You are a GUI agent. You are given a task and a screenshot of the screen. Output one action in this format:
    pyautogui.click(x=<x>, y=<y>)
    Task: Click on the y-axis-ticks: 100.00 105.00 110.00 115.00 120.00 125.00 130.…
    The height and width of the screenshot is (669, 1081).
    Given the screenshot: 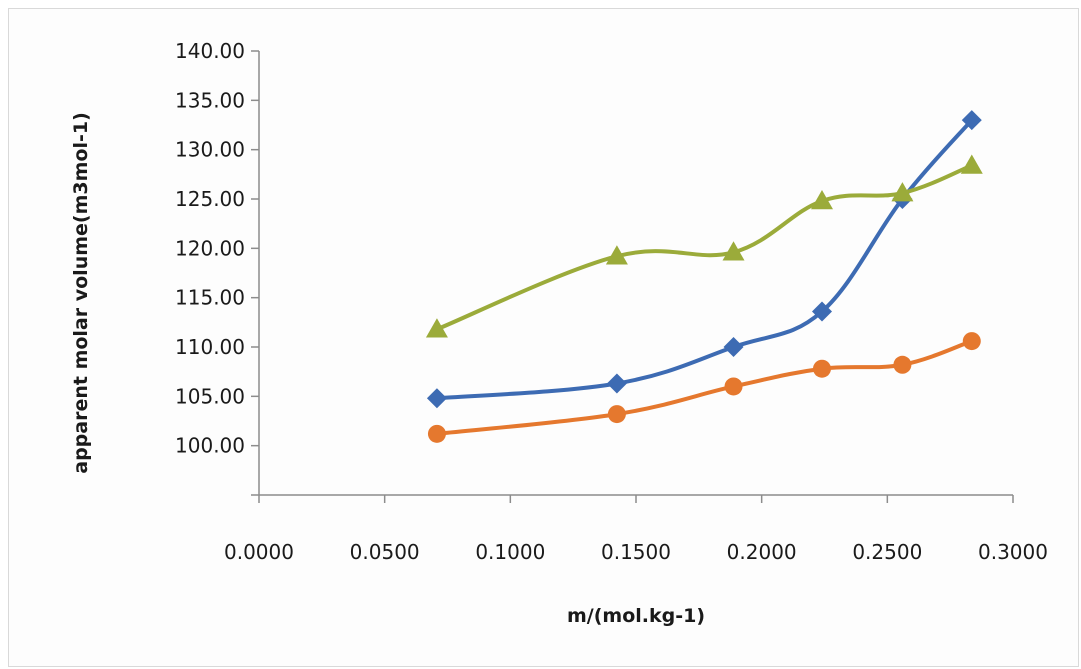 What is the action you would take?
    pyautogui.click(x=217, y=267)
    